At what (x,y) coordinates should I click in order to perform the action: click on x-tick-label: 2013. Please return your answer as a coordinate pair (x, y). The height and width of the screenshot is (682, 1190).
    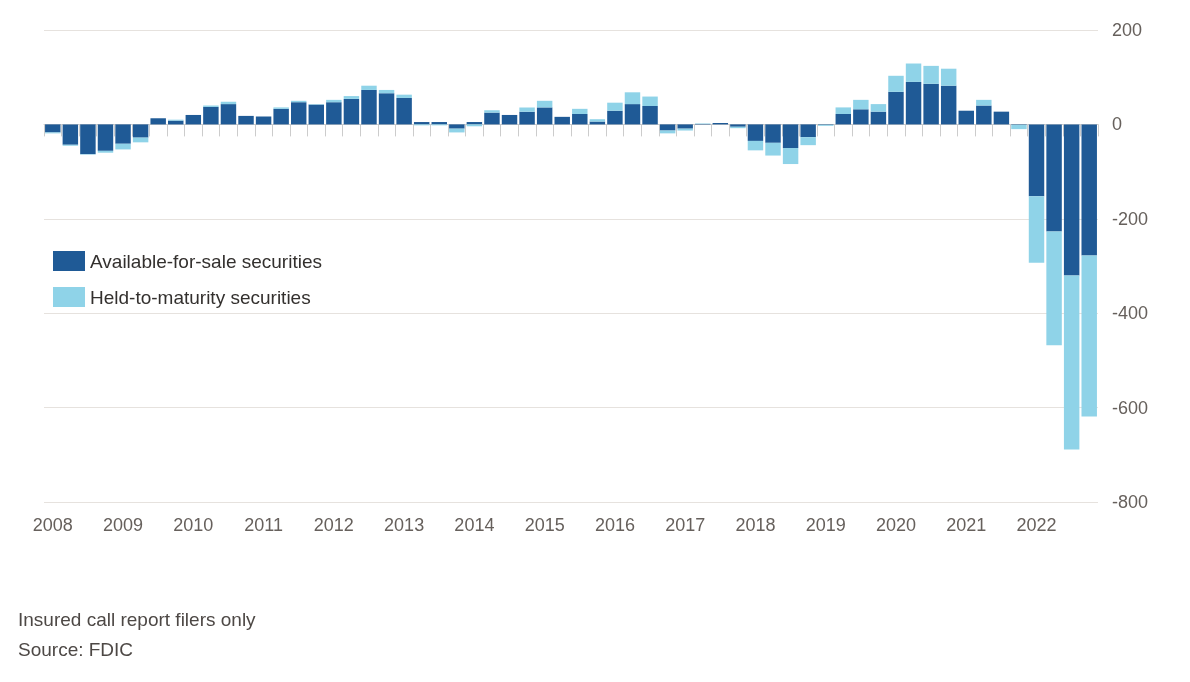
    Looking at the image, I should click on (404, 525).